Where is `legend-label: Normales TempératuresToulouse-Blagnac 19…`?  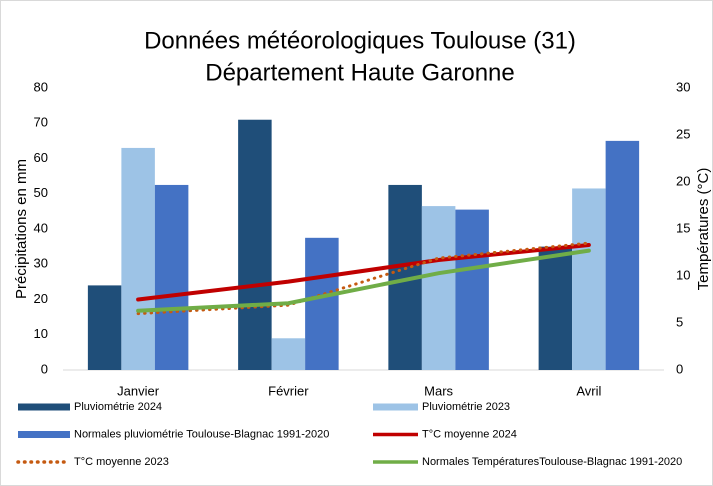 legend-label: Normales TempératuresToulouse-Blagnac 19… is located at coordinates (552, 462).